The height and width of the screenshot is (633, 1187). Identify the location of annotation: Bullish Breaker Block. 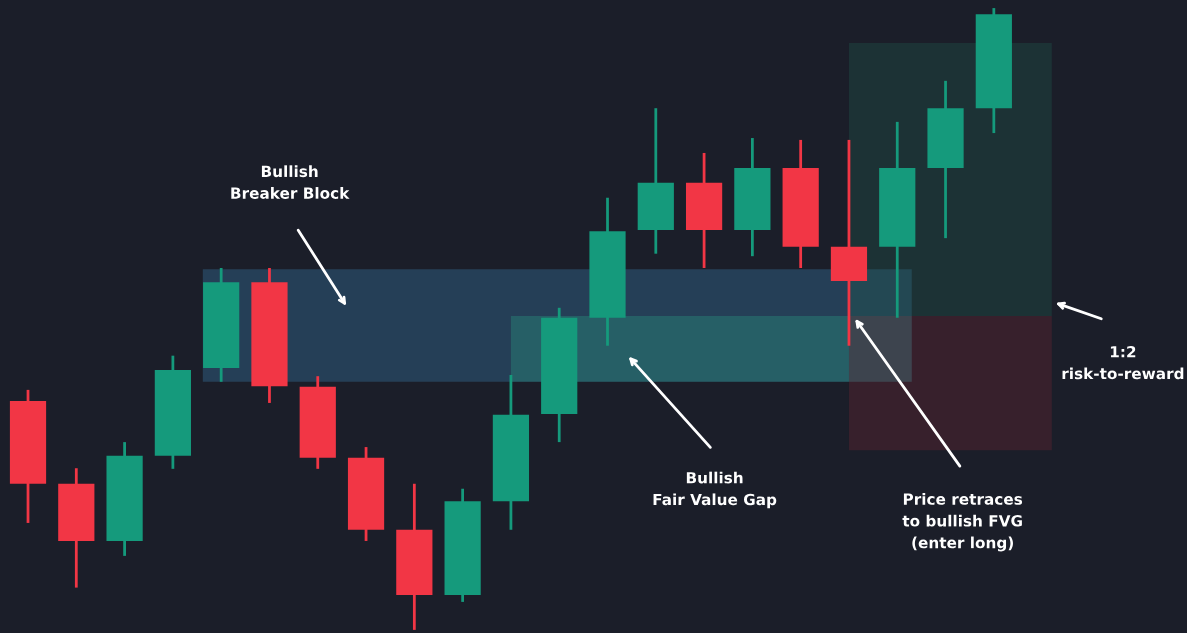
(290, 182).